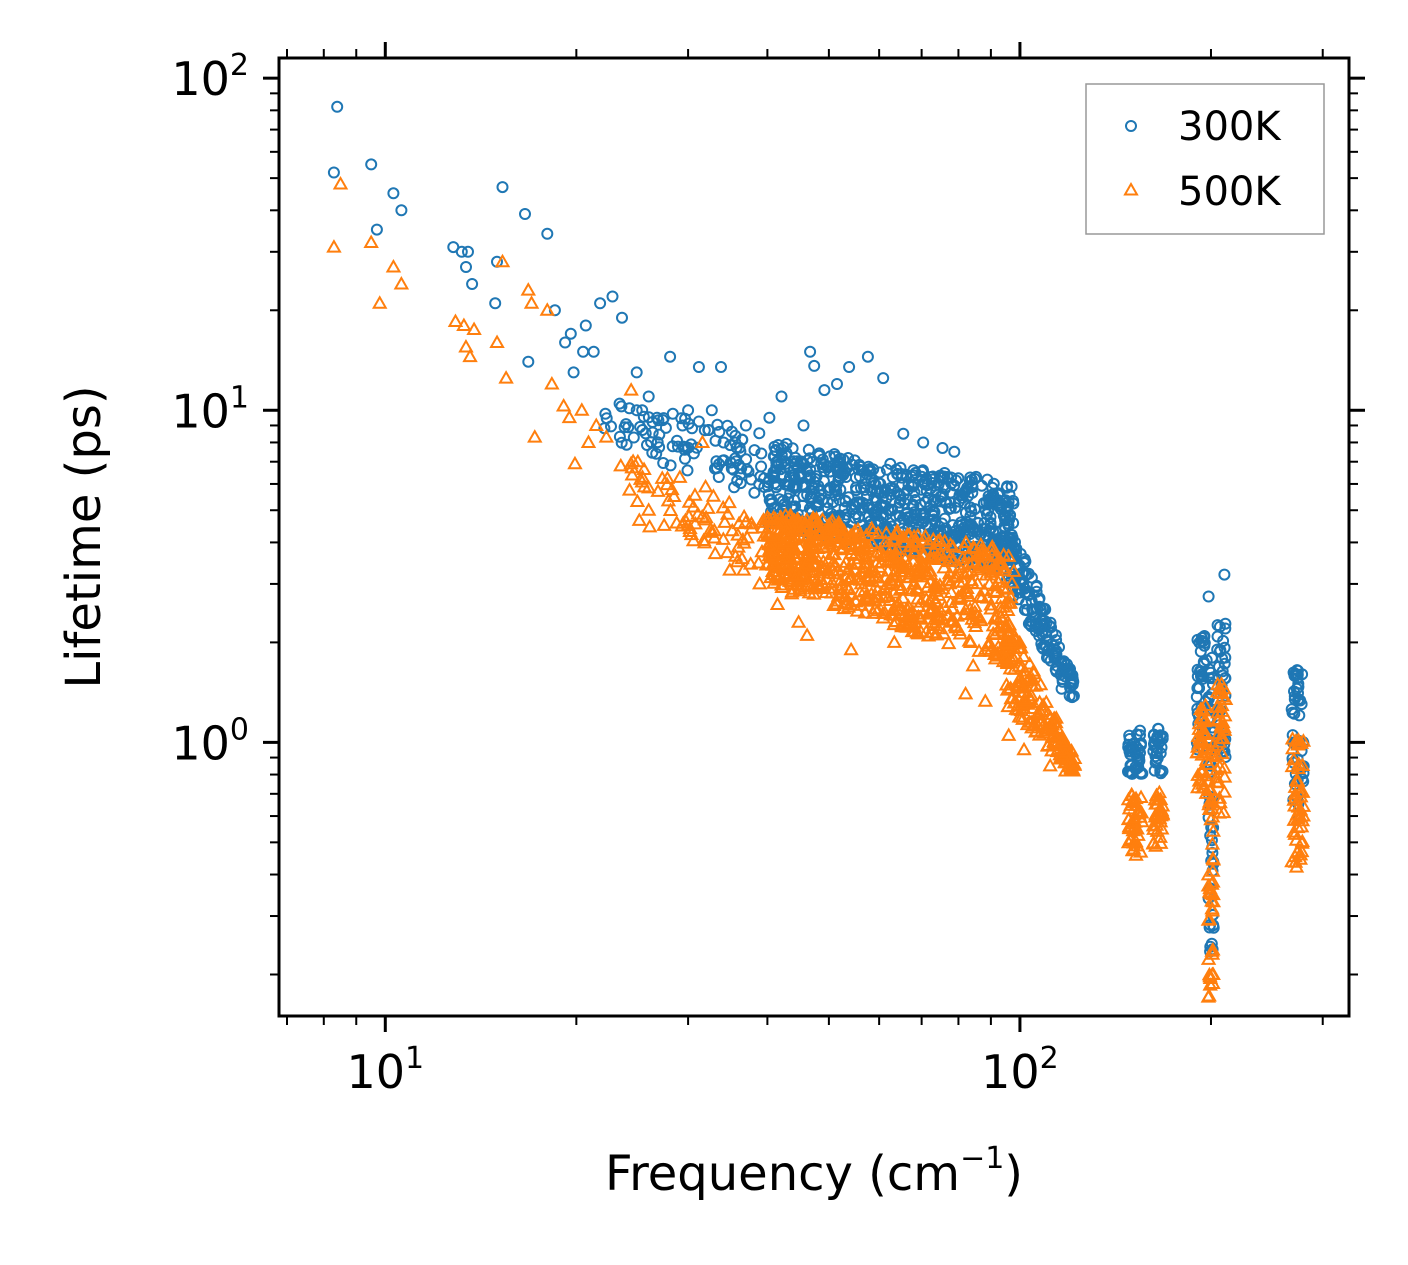 This screenshot has height=1265, width=1408. I want to click on legend-frame, so click(1205, 159).